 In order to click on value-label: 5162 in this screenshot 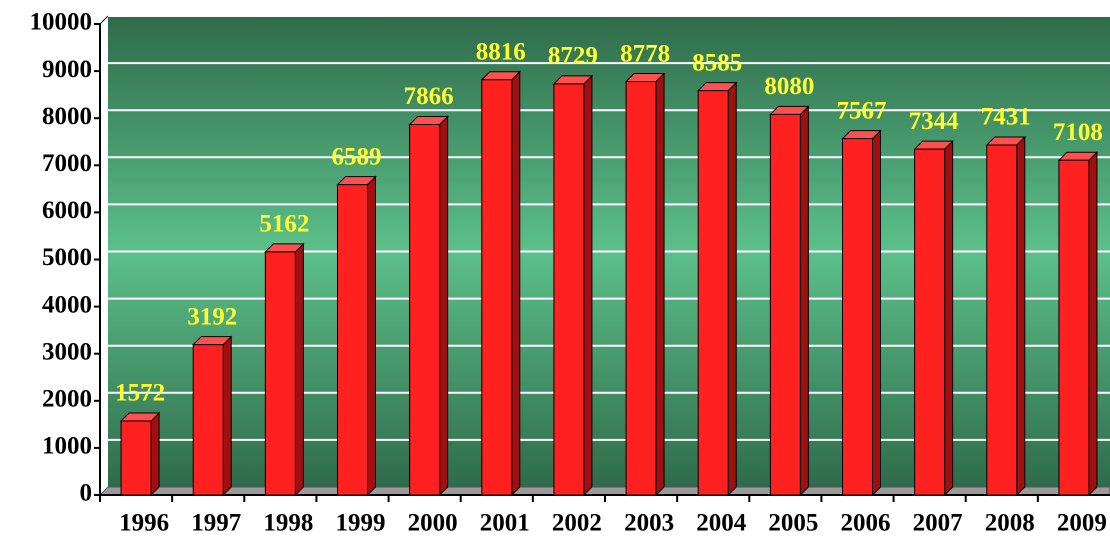, I will do `click(284, 224)`.